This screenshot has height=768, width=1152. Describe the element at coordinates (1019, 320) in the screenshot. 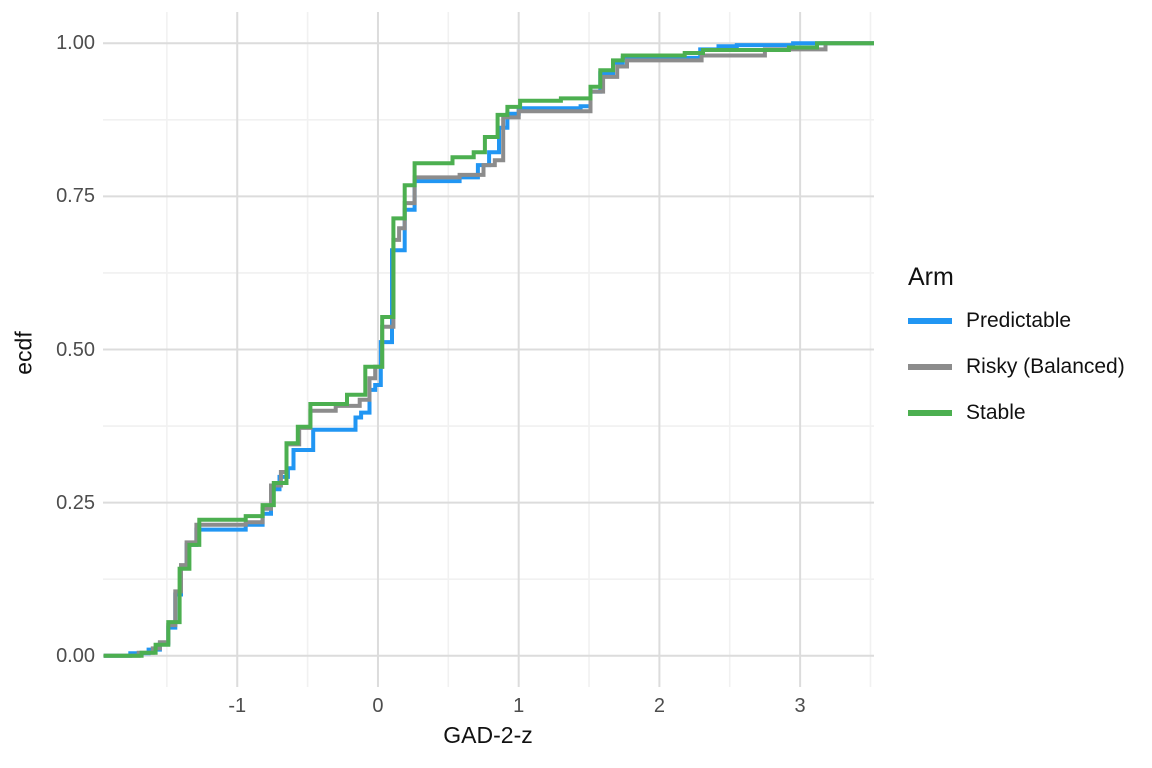

I see `legend-label-predictable: Predictable` at that location.